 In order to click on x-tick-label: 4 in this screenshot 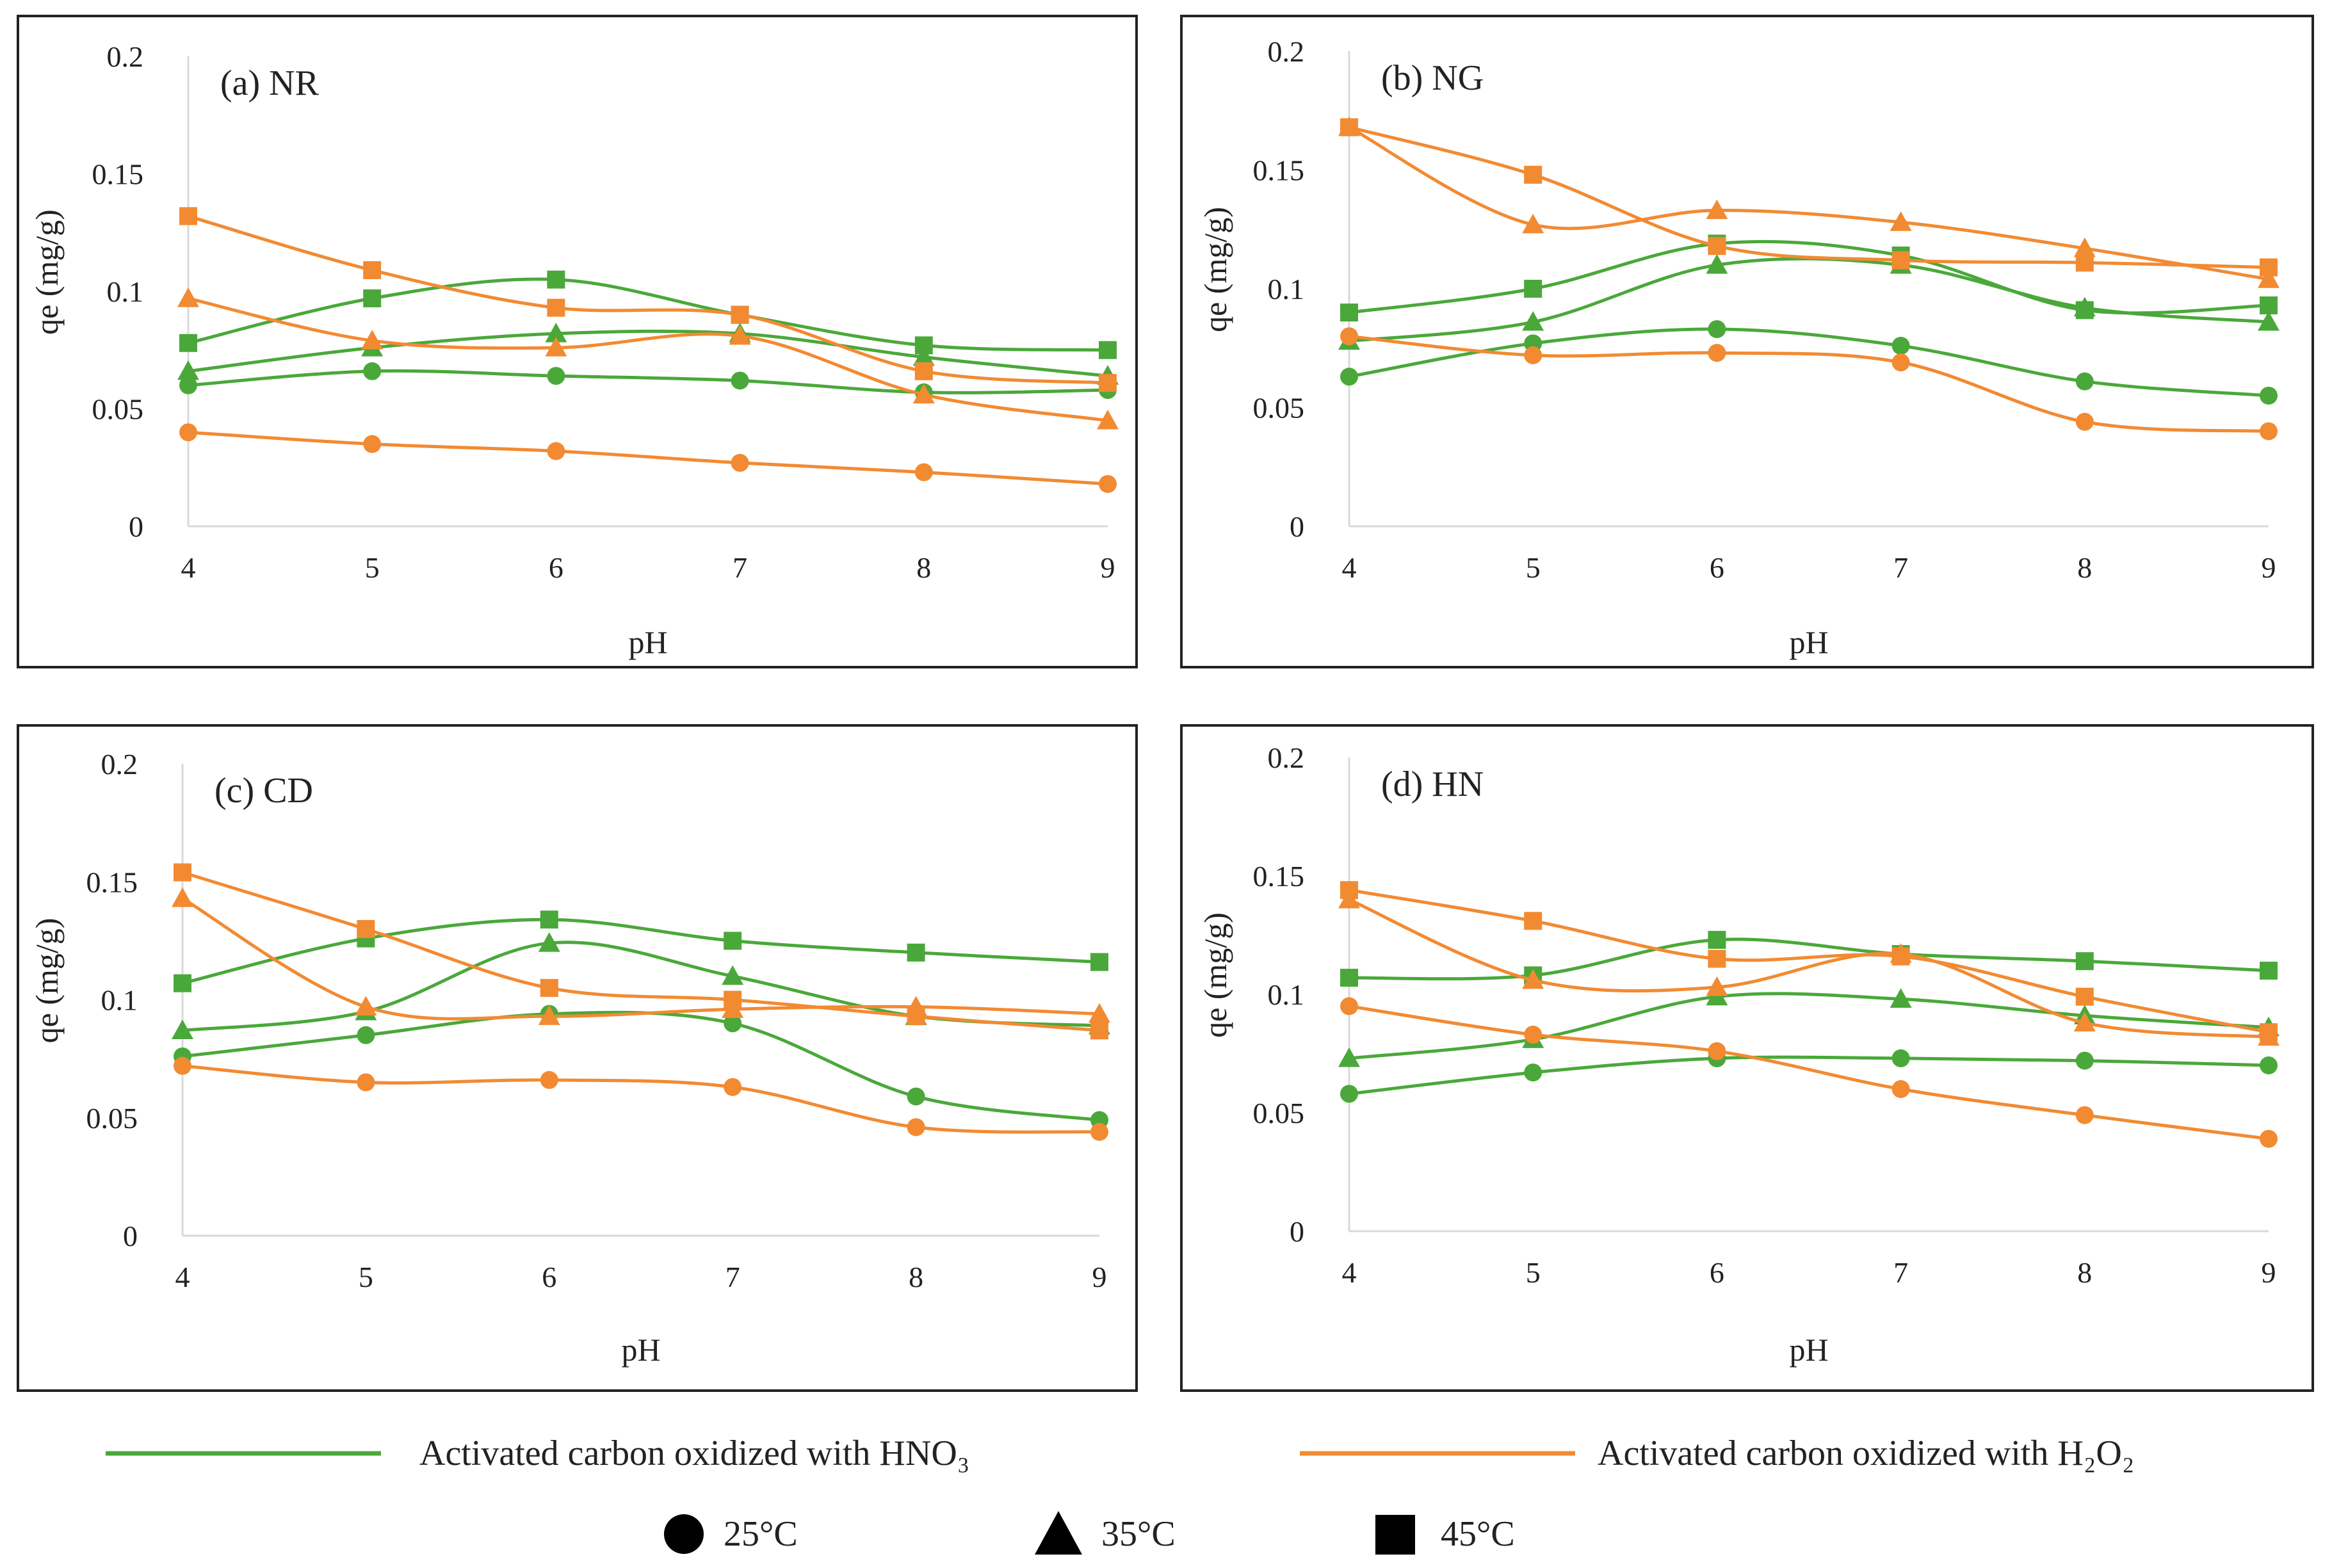, I will do `click(182, 1277)`.